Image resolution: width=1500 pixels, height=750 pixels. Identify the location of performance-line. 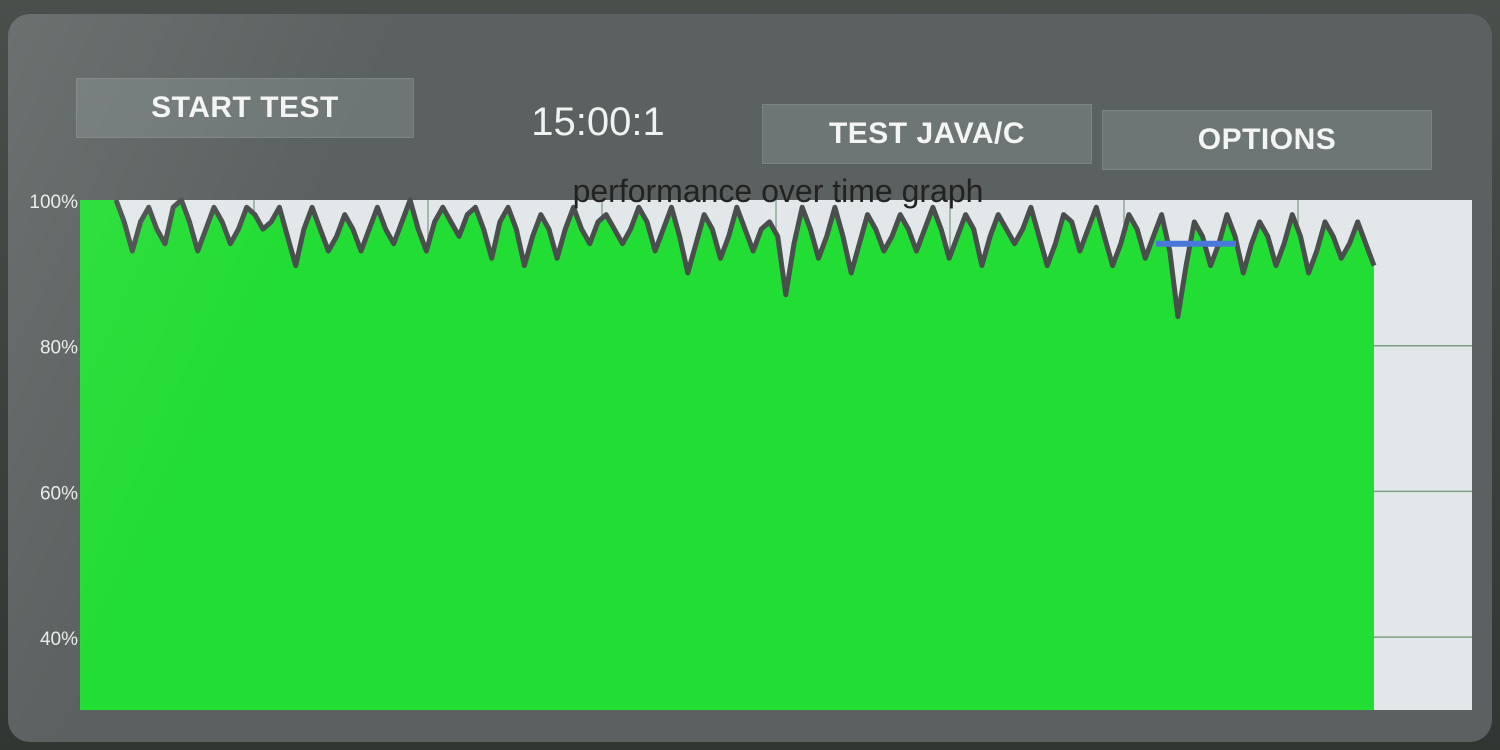
(745, 258).